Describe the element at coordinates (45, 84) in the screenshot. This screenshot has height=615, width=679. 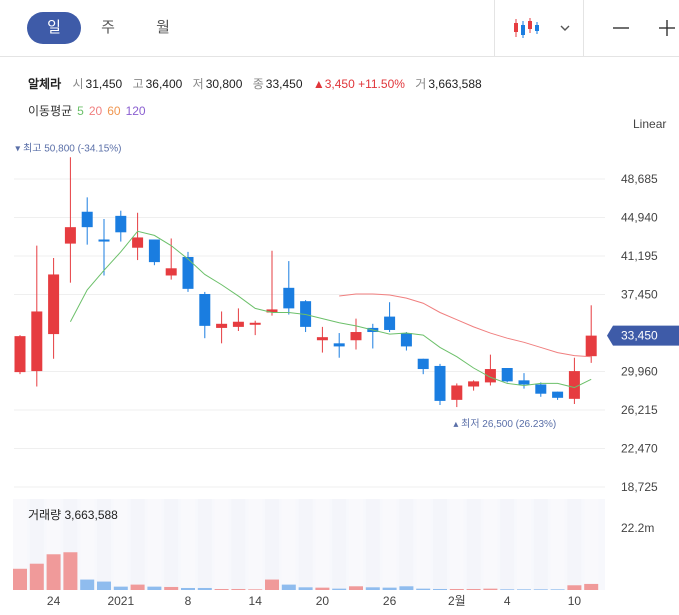
I see `stock-name: 알체라` at that location.